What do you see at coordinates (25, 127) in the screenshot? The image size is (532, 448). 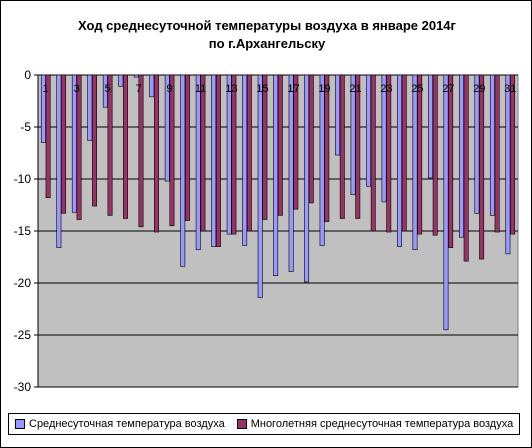 I see `y-tick-label: -5` at bounding box center [25, 127].